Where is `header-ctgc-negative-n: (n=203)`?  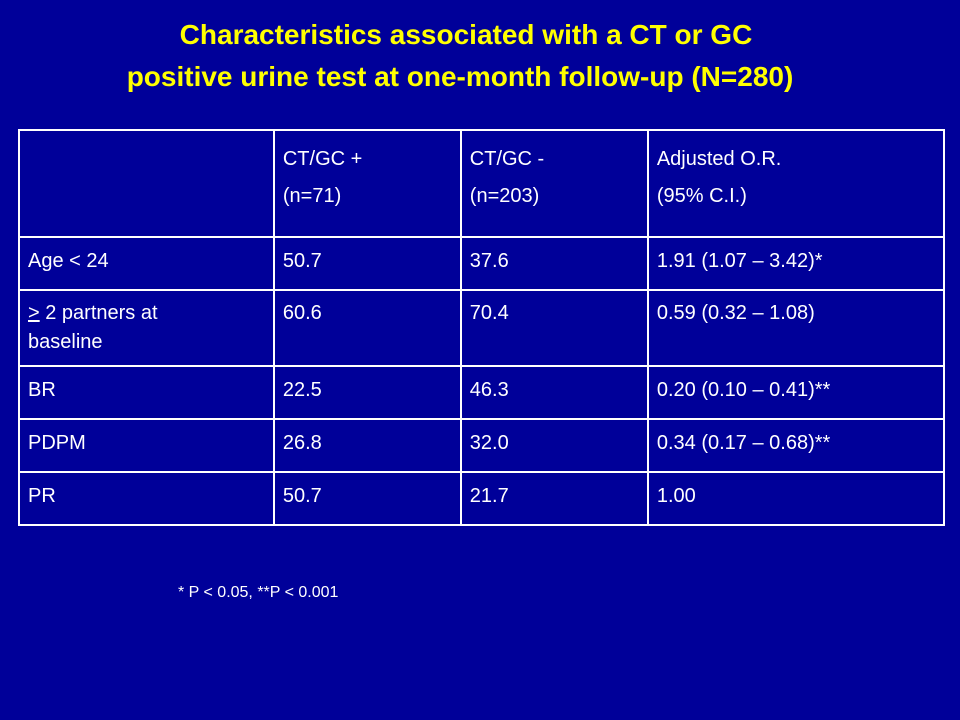 header-ctgc-negative-n: (n=203) is located at coordinates (504, 196).